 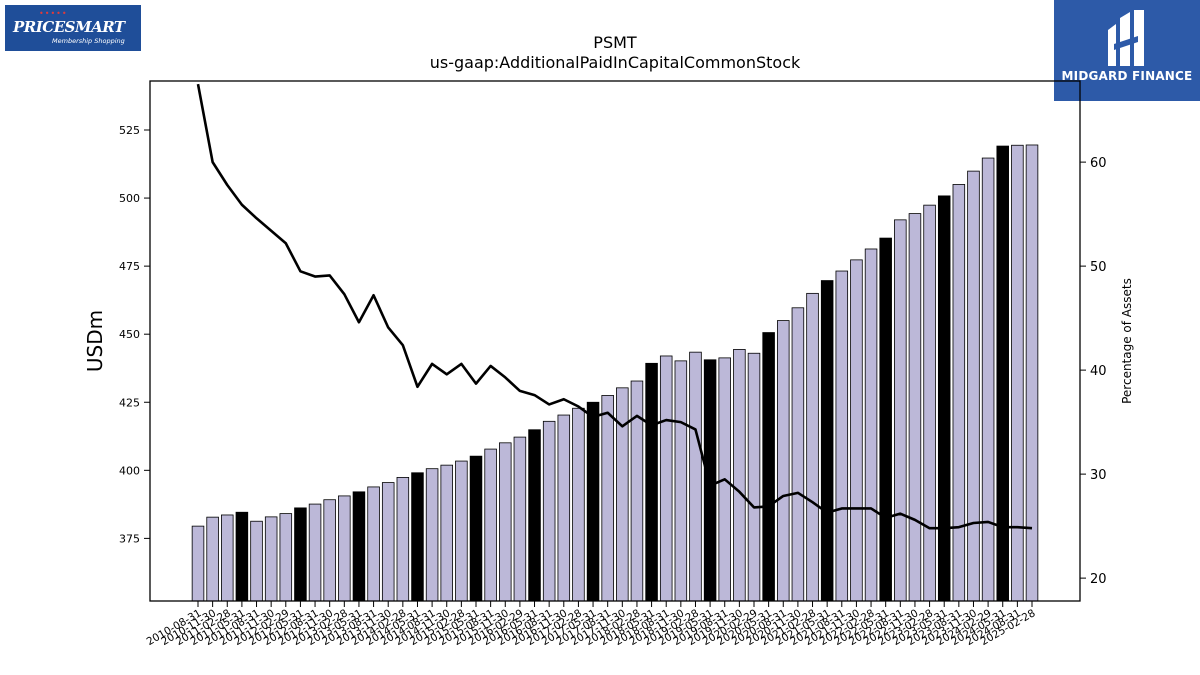 What do you see at coordinates (129, 198) in the screenshot?
I see `y-tick-label: 500` at bounding box center [129, 198].